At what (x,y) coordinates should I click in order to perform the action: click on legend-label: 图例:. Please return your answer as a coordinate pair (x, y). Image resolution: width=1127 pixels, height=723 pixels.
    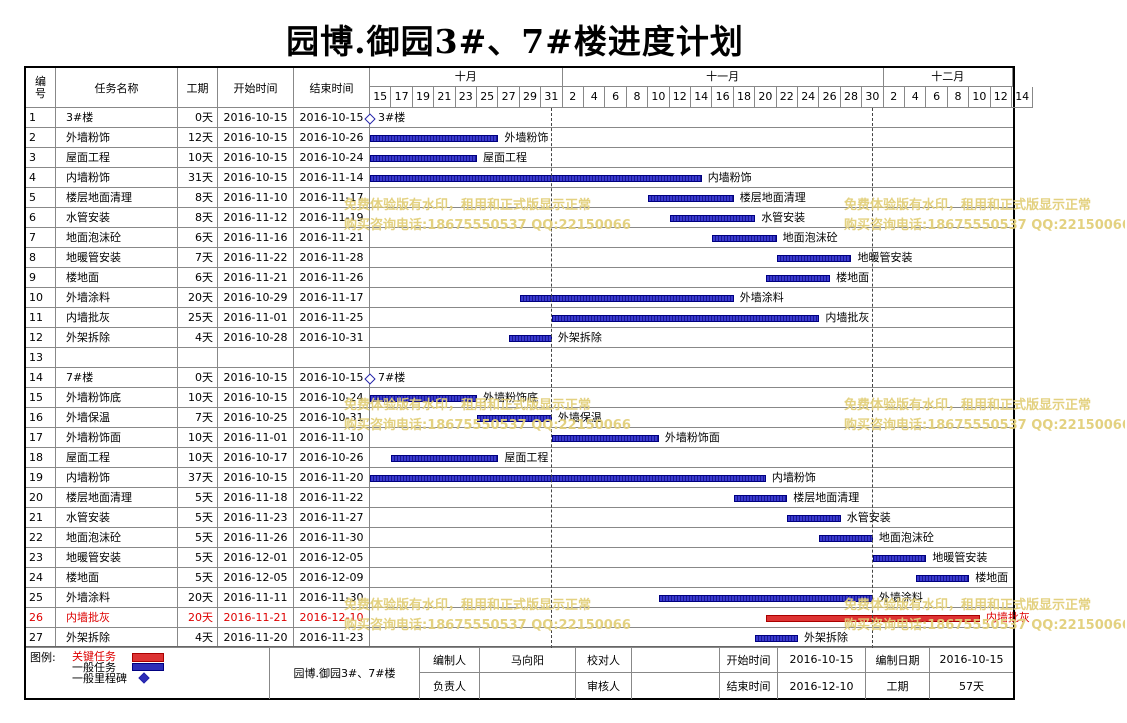
    Looking at the image, I should click on (43, 657).